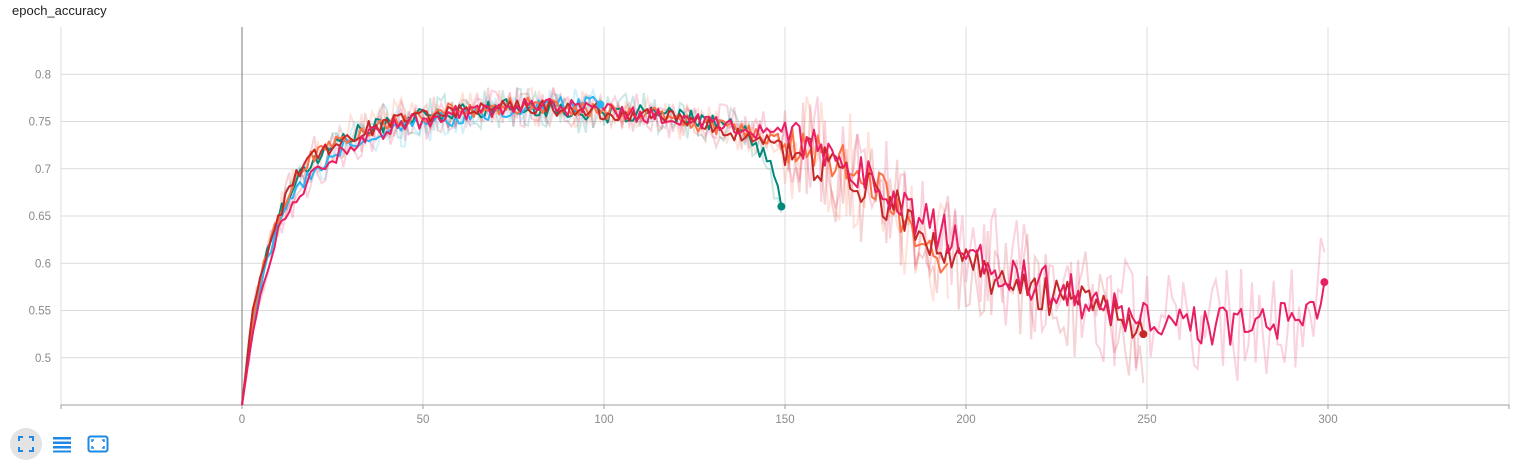  Describe the element at coordinates (1327, 419) in the screenshot. I see `x-tick-label: 300` at that location.